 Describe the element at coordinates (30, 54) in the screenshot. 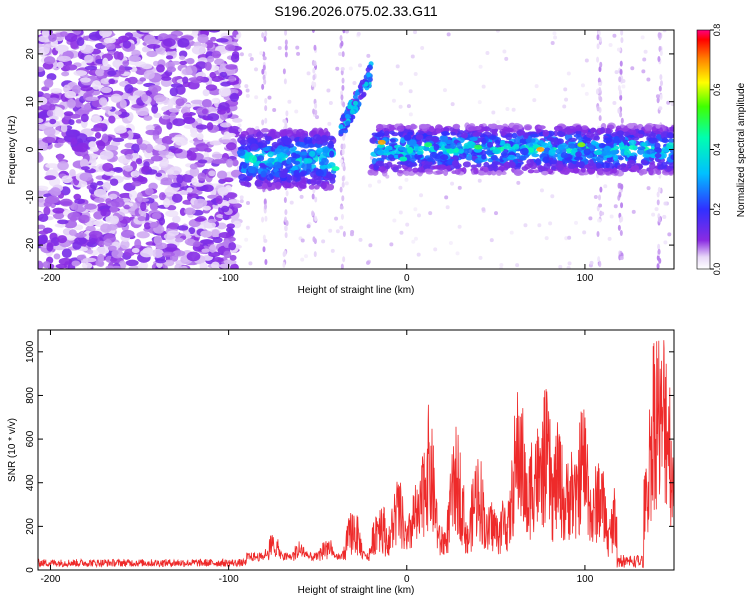

I see `y-tick-label: 20` at that location.